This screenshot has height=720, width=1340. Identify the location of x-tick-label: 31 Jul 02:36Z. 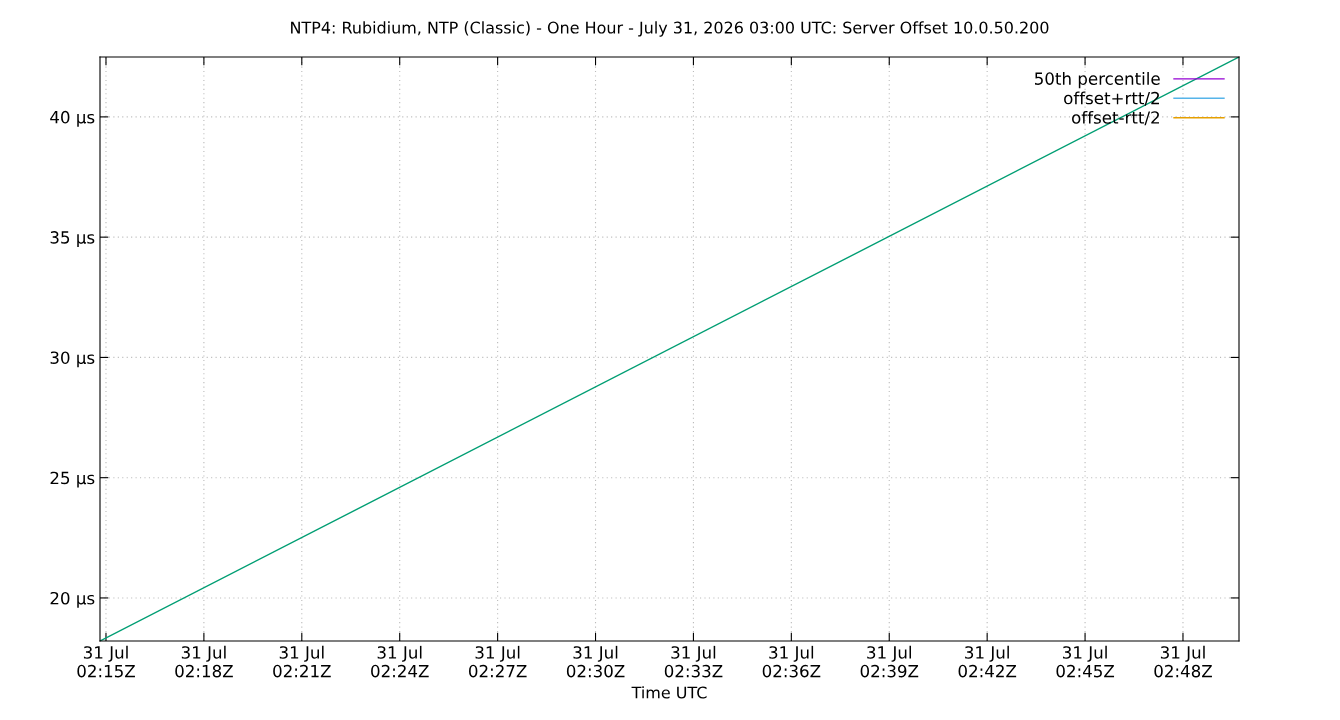
(791, 661).